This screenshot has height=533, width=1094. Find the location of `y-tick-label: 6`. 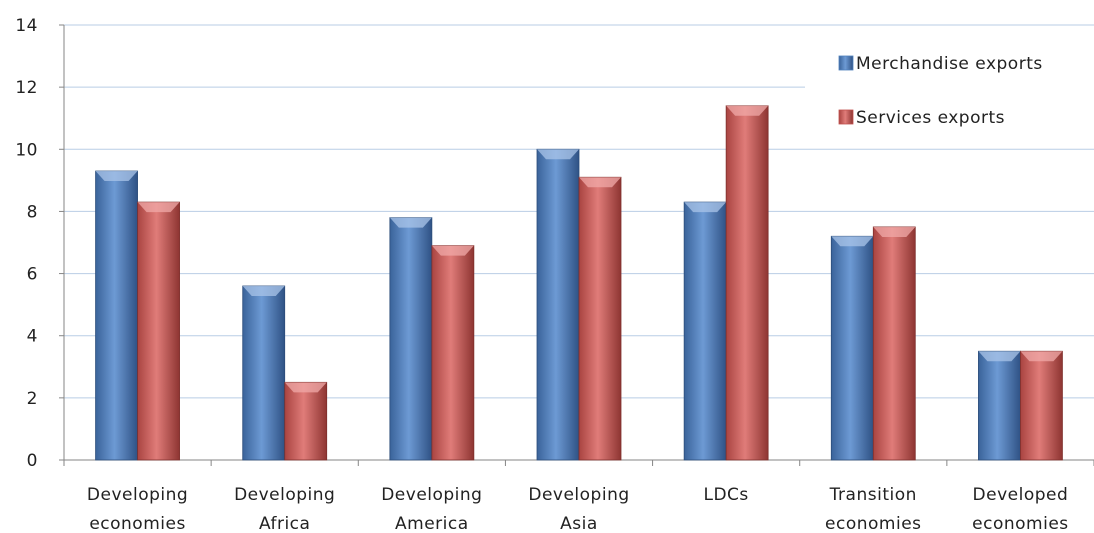

y-tick-label: 6 is located at coordinates (32, 275).